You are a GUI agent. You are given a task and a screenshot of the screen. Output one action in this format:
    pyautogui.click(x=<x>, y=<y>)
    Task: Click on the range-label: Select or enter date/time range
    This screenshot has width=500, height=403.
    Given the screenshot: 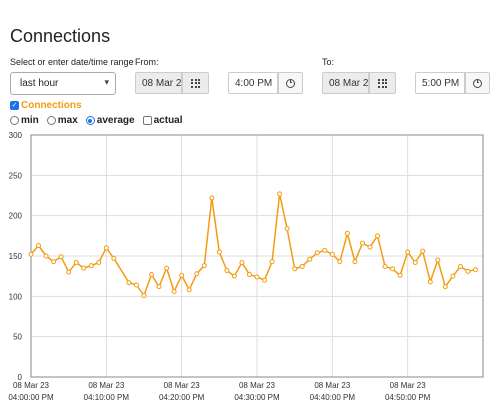 What is the action you would take?
    pyautogui.click(x=72, y=62)
    